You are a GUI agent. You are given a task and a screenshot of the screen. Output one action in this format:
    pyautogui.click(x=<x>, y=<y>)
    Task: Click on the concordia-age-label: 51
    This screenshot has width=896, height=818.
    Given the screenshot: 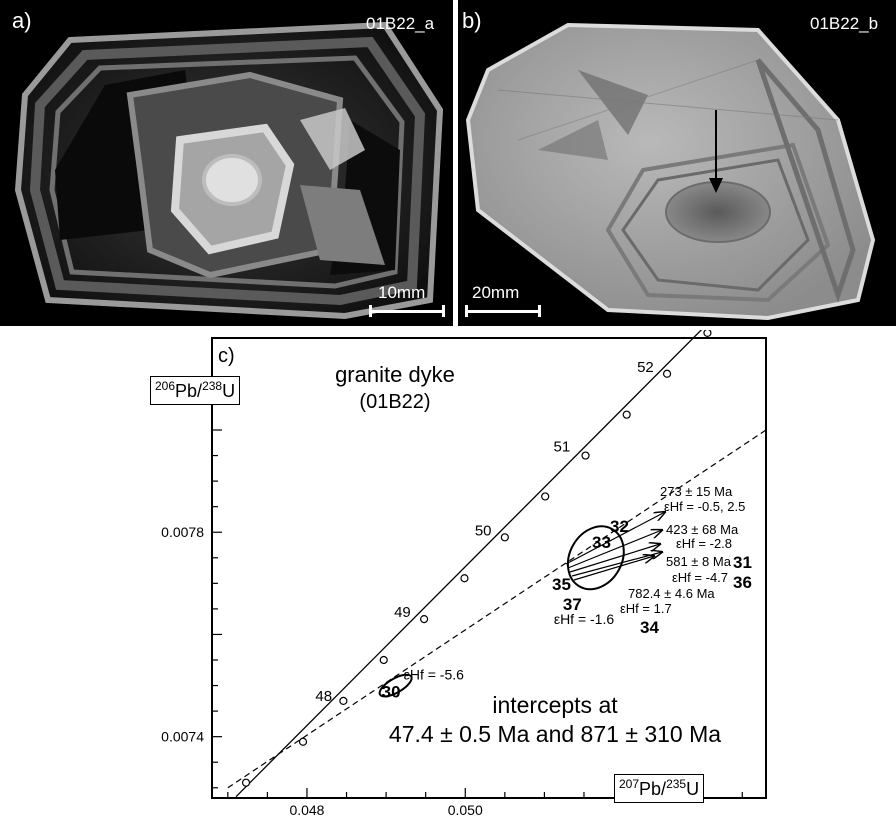 What is the action you would take?
    pyautogui.click(x=562, y=447)
    